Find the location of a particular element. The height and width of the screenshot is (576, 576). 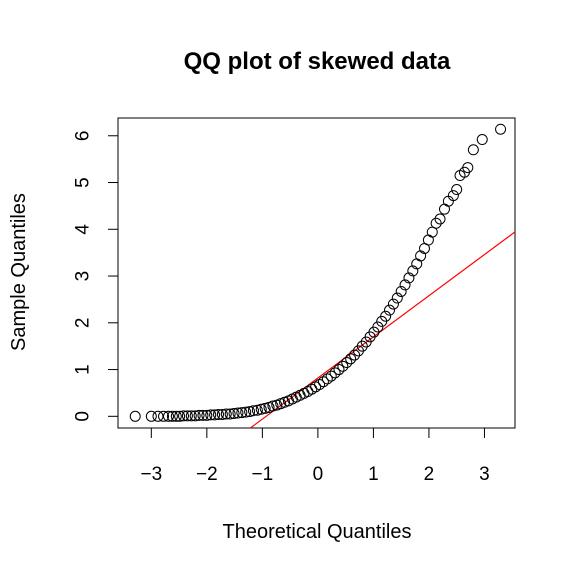

x-tick-label: 2 is located at coordinates (429, 474).